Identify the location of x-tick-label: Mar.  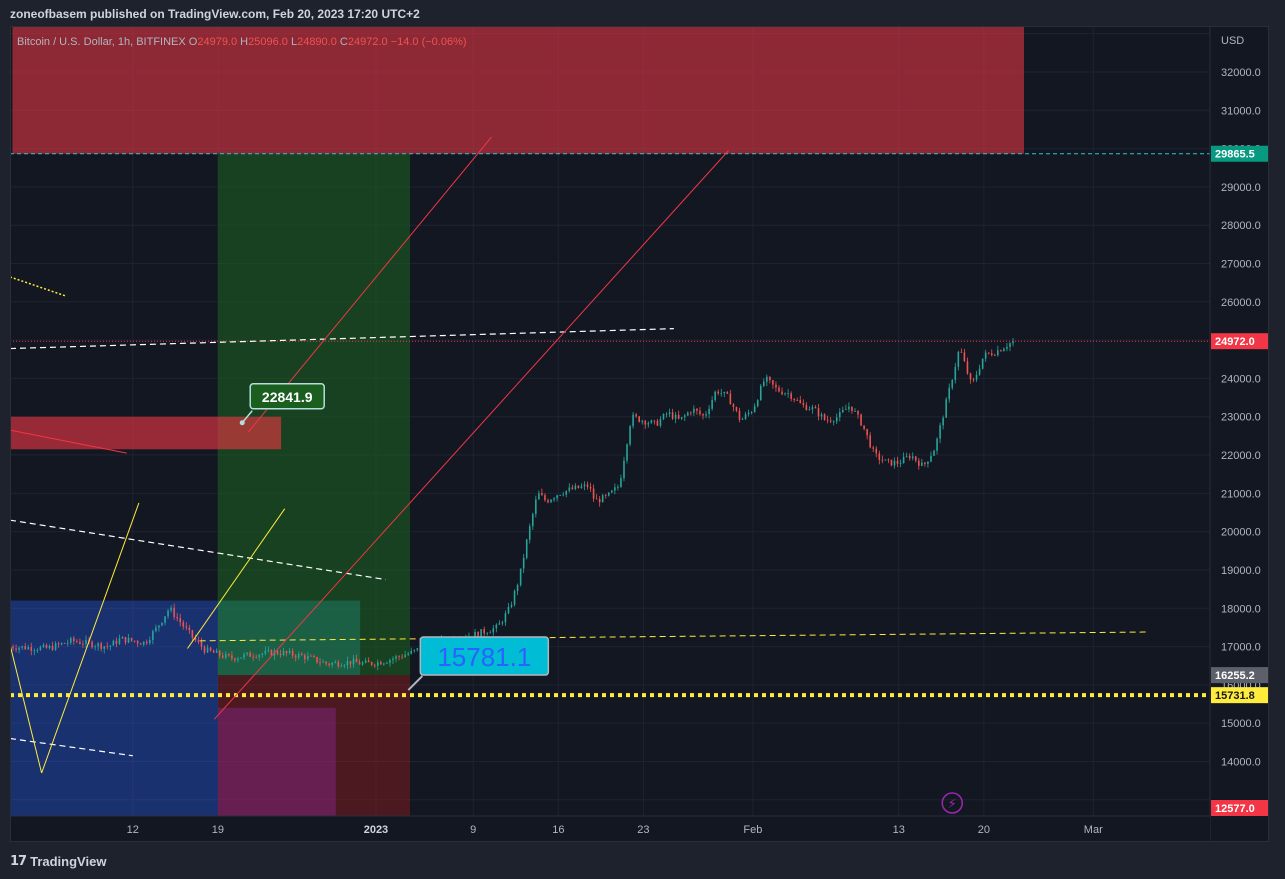
(1093, 830).